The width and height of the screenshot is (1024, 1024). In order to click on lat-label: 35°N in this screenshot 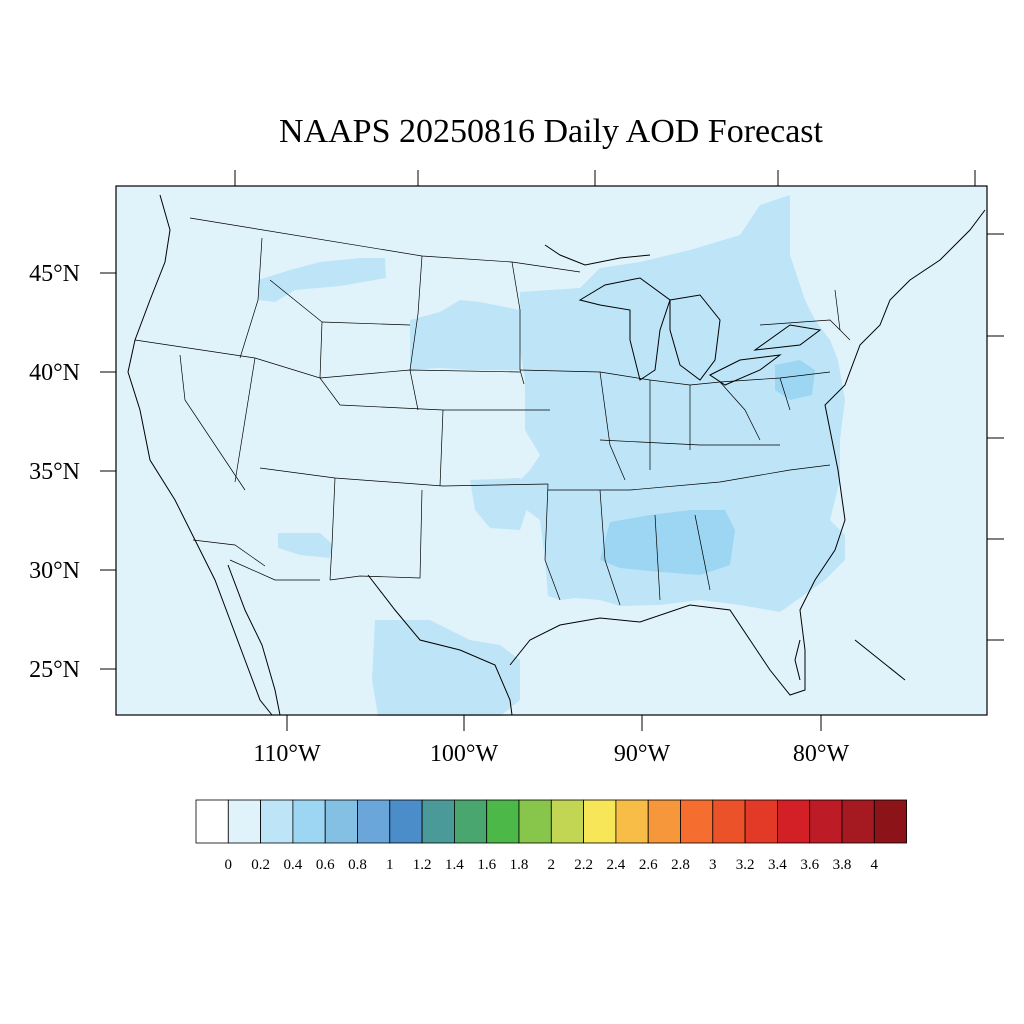, I will do `click(54, 472)`.